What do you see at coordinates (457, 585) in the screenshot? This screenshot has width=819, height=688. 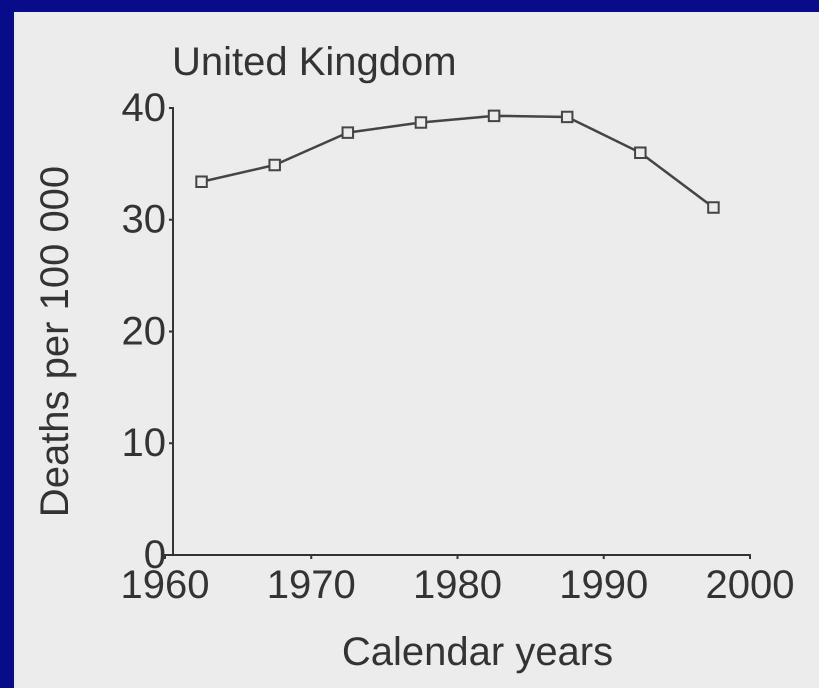 I see `x-tick-label: 1980` at bounding box center [457, 585].